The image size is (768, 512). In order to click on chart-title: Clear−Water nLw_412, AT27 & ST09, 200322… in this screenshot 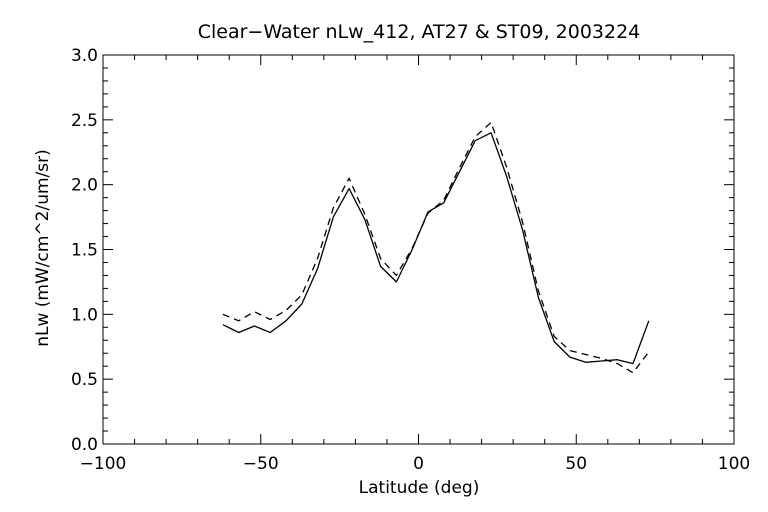, I will do `click(419, 32)`.